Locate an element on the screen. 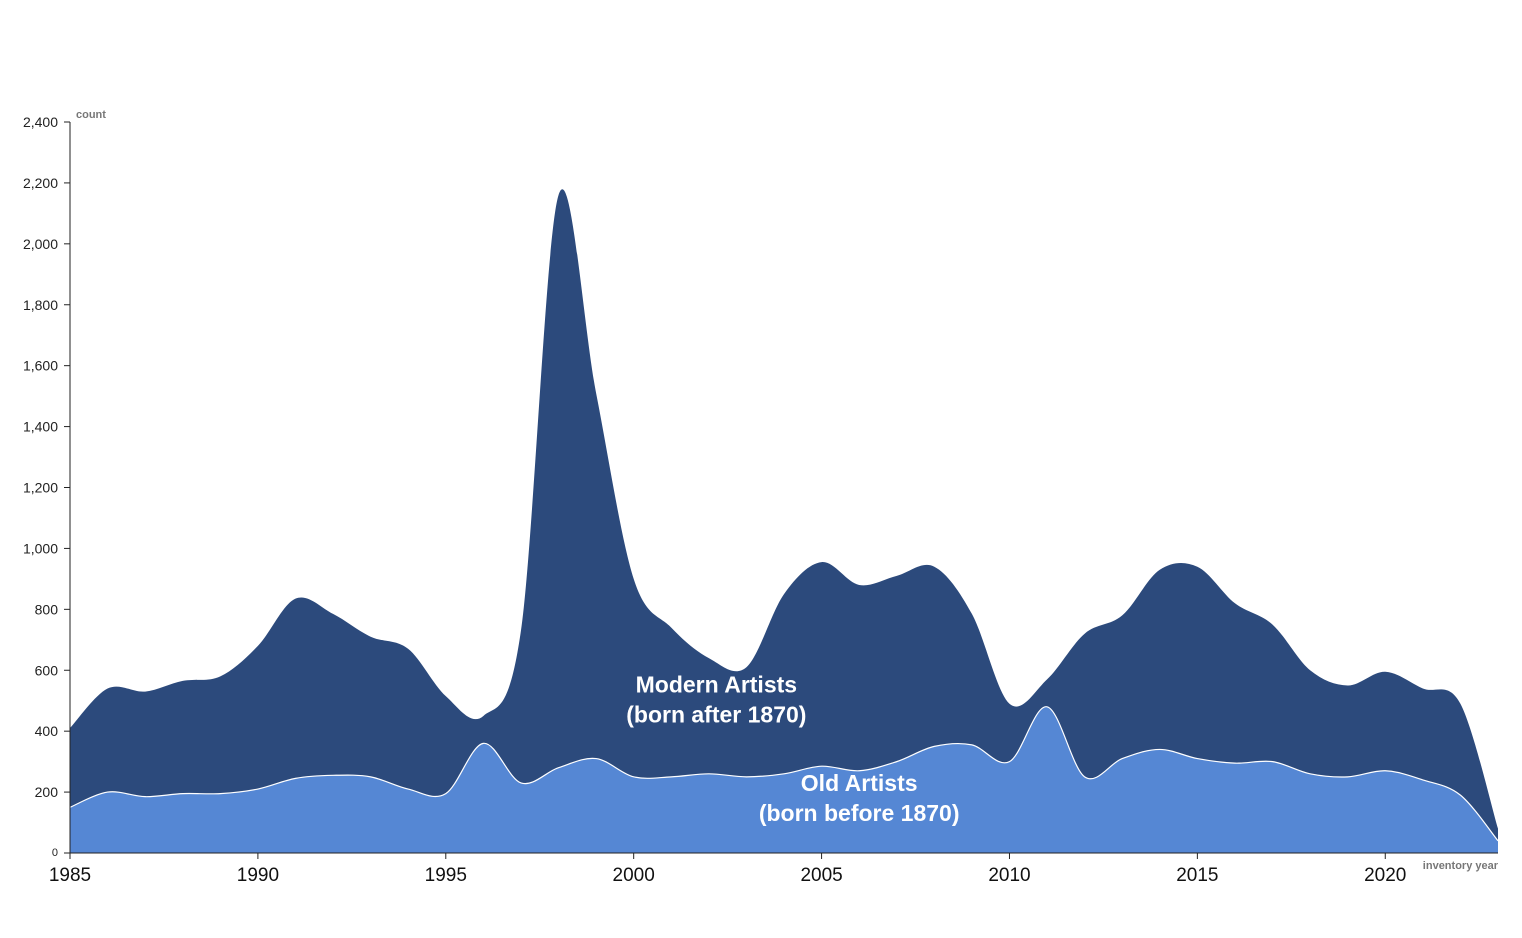 The height and width of the screenshot is (938, 1522). y-tick-label: 800 is located at coordinates (47, 609).